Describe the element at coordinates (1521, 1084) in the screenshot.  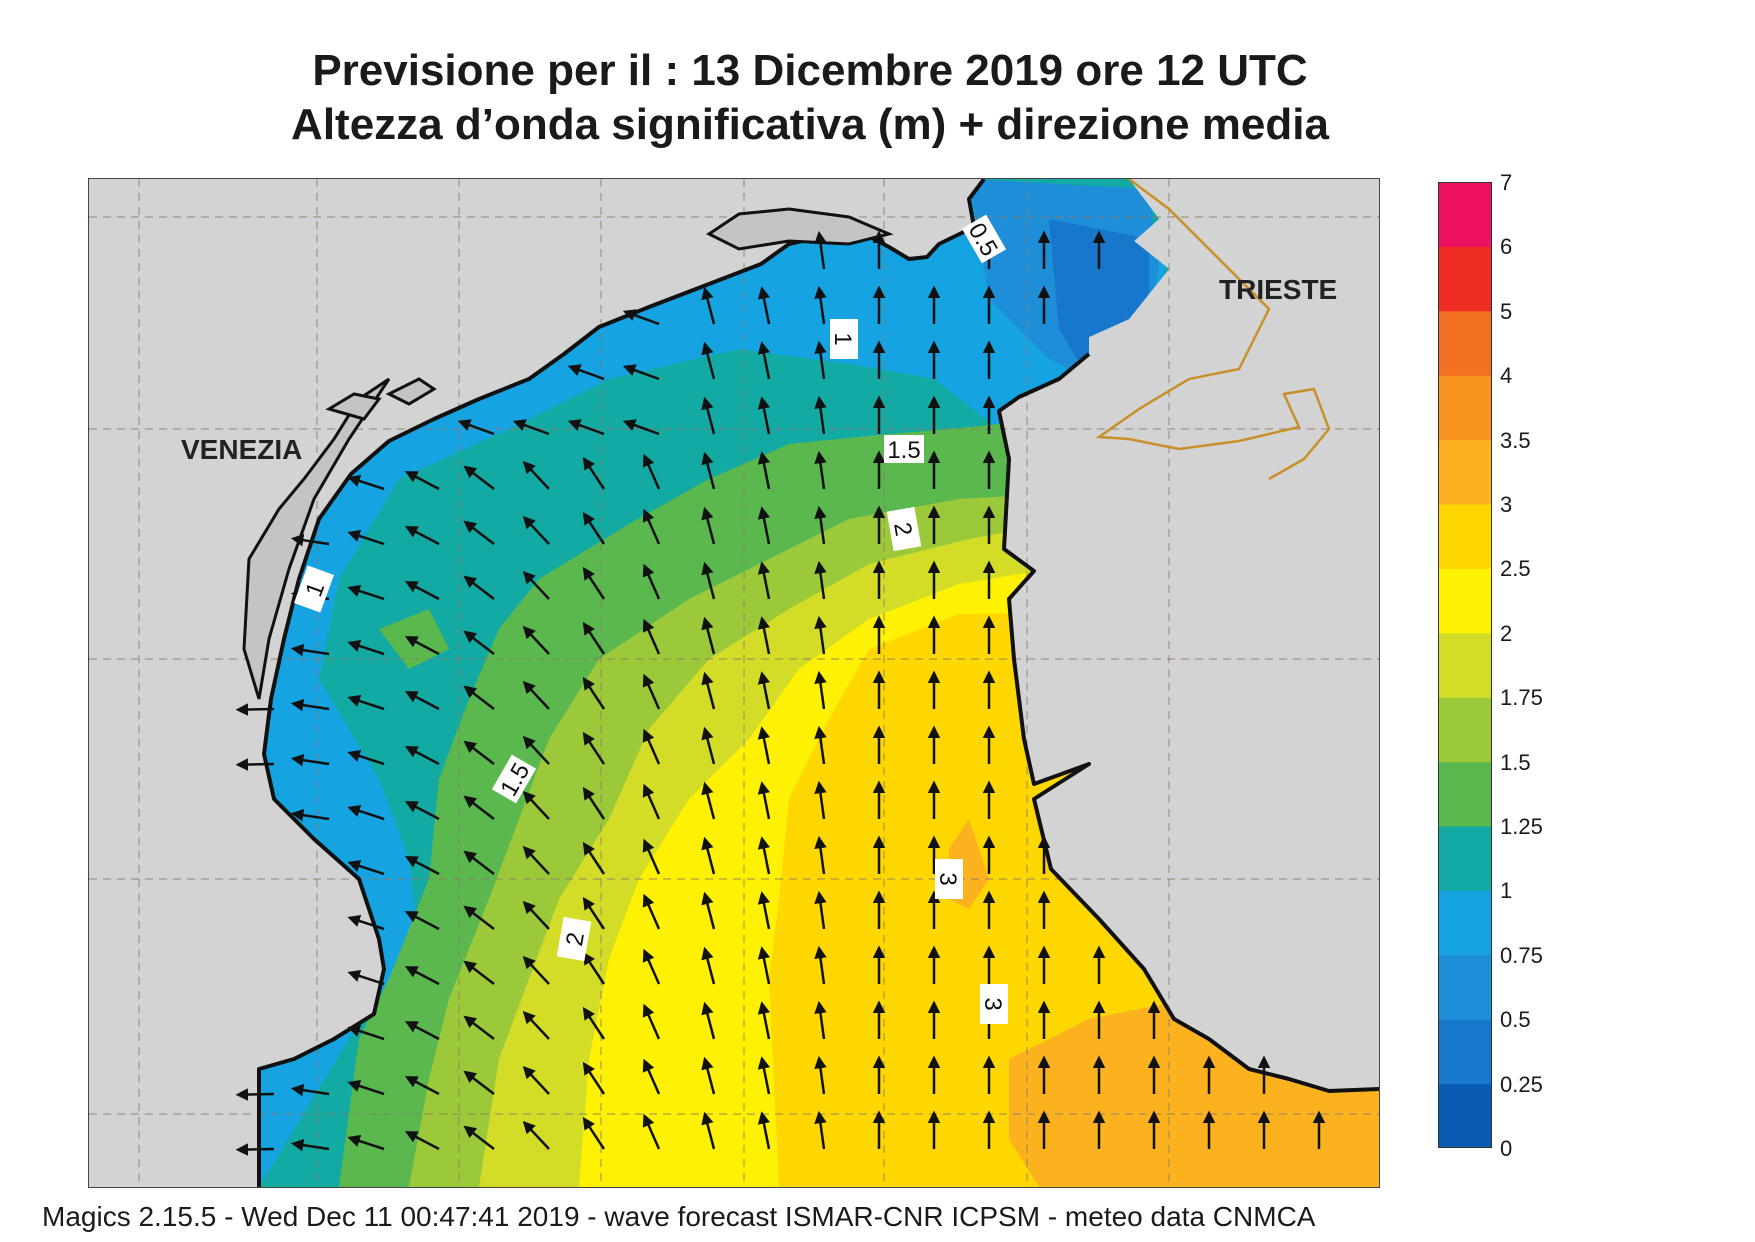
I see `colorbar-tick-label: 0.25` at that location.